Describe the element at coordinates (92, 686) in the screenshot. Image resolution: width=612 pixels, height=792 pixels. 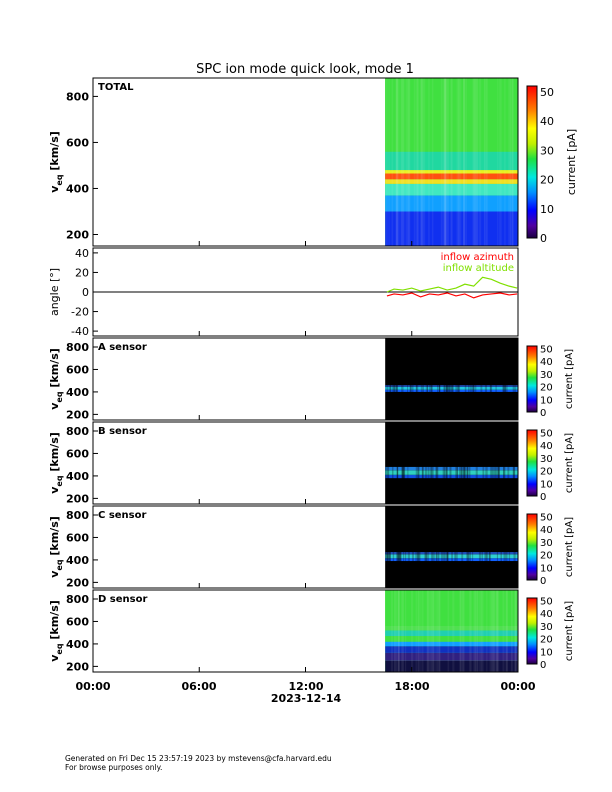
I see `time-tick-label: 00:00` at that location.